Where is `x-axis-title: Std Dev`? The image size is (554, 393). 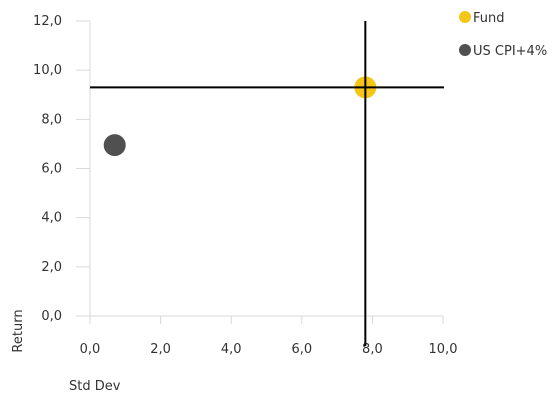
x-axis-title: Std Dev is located at coordinates (95, 386).